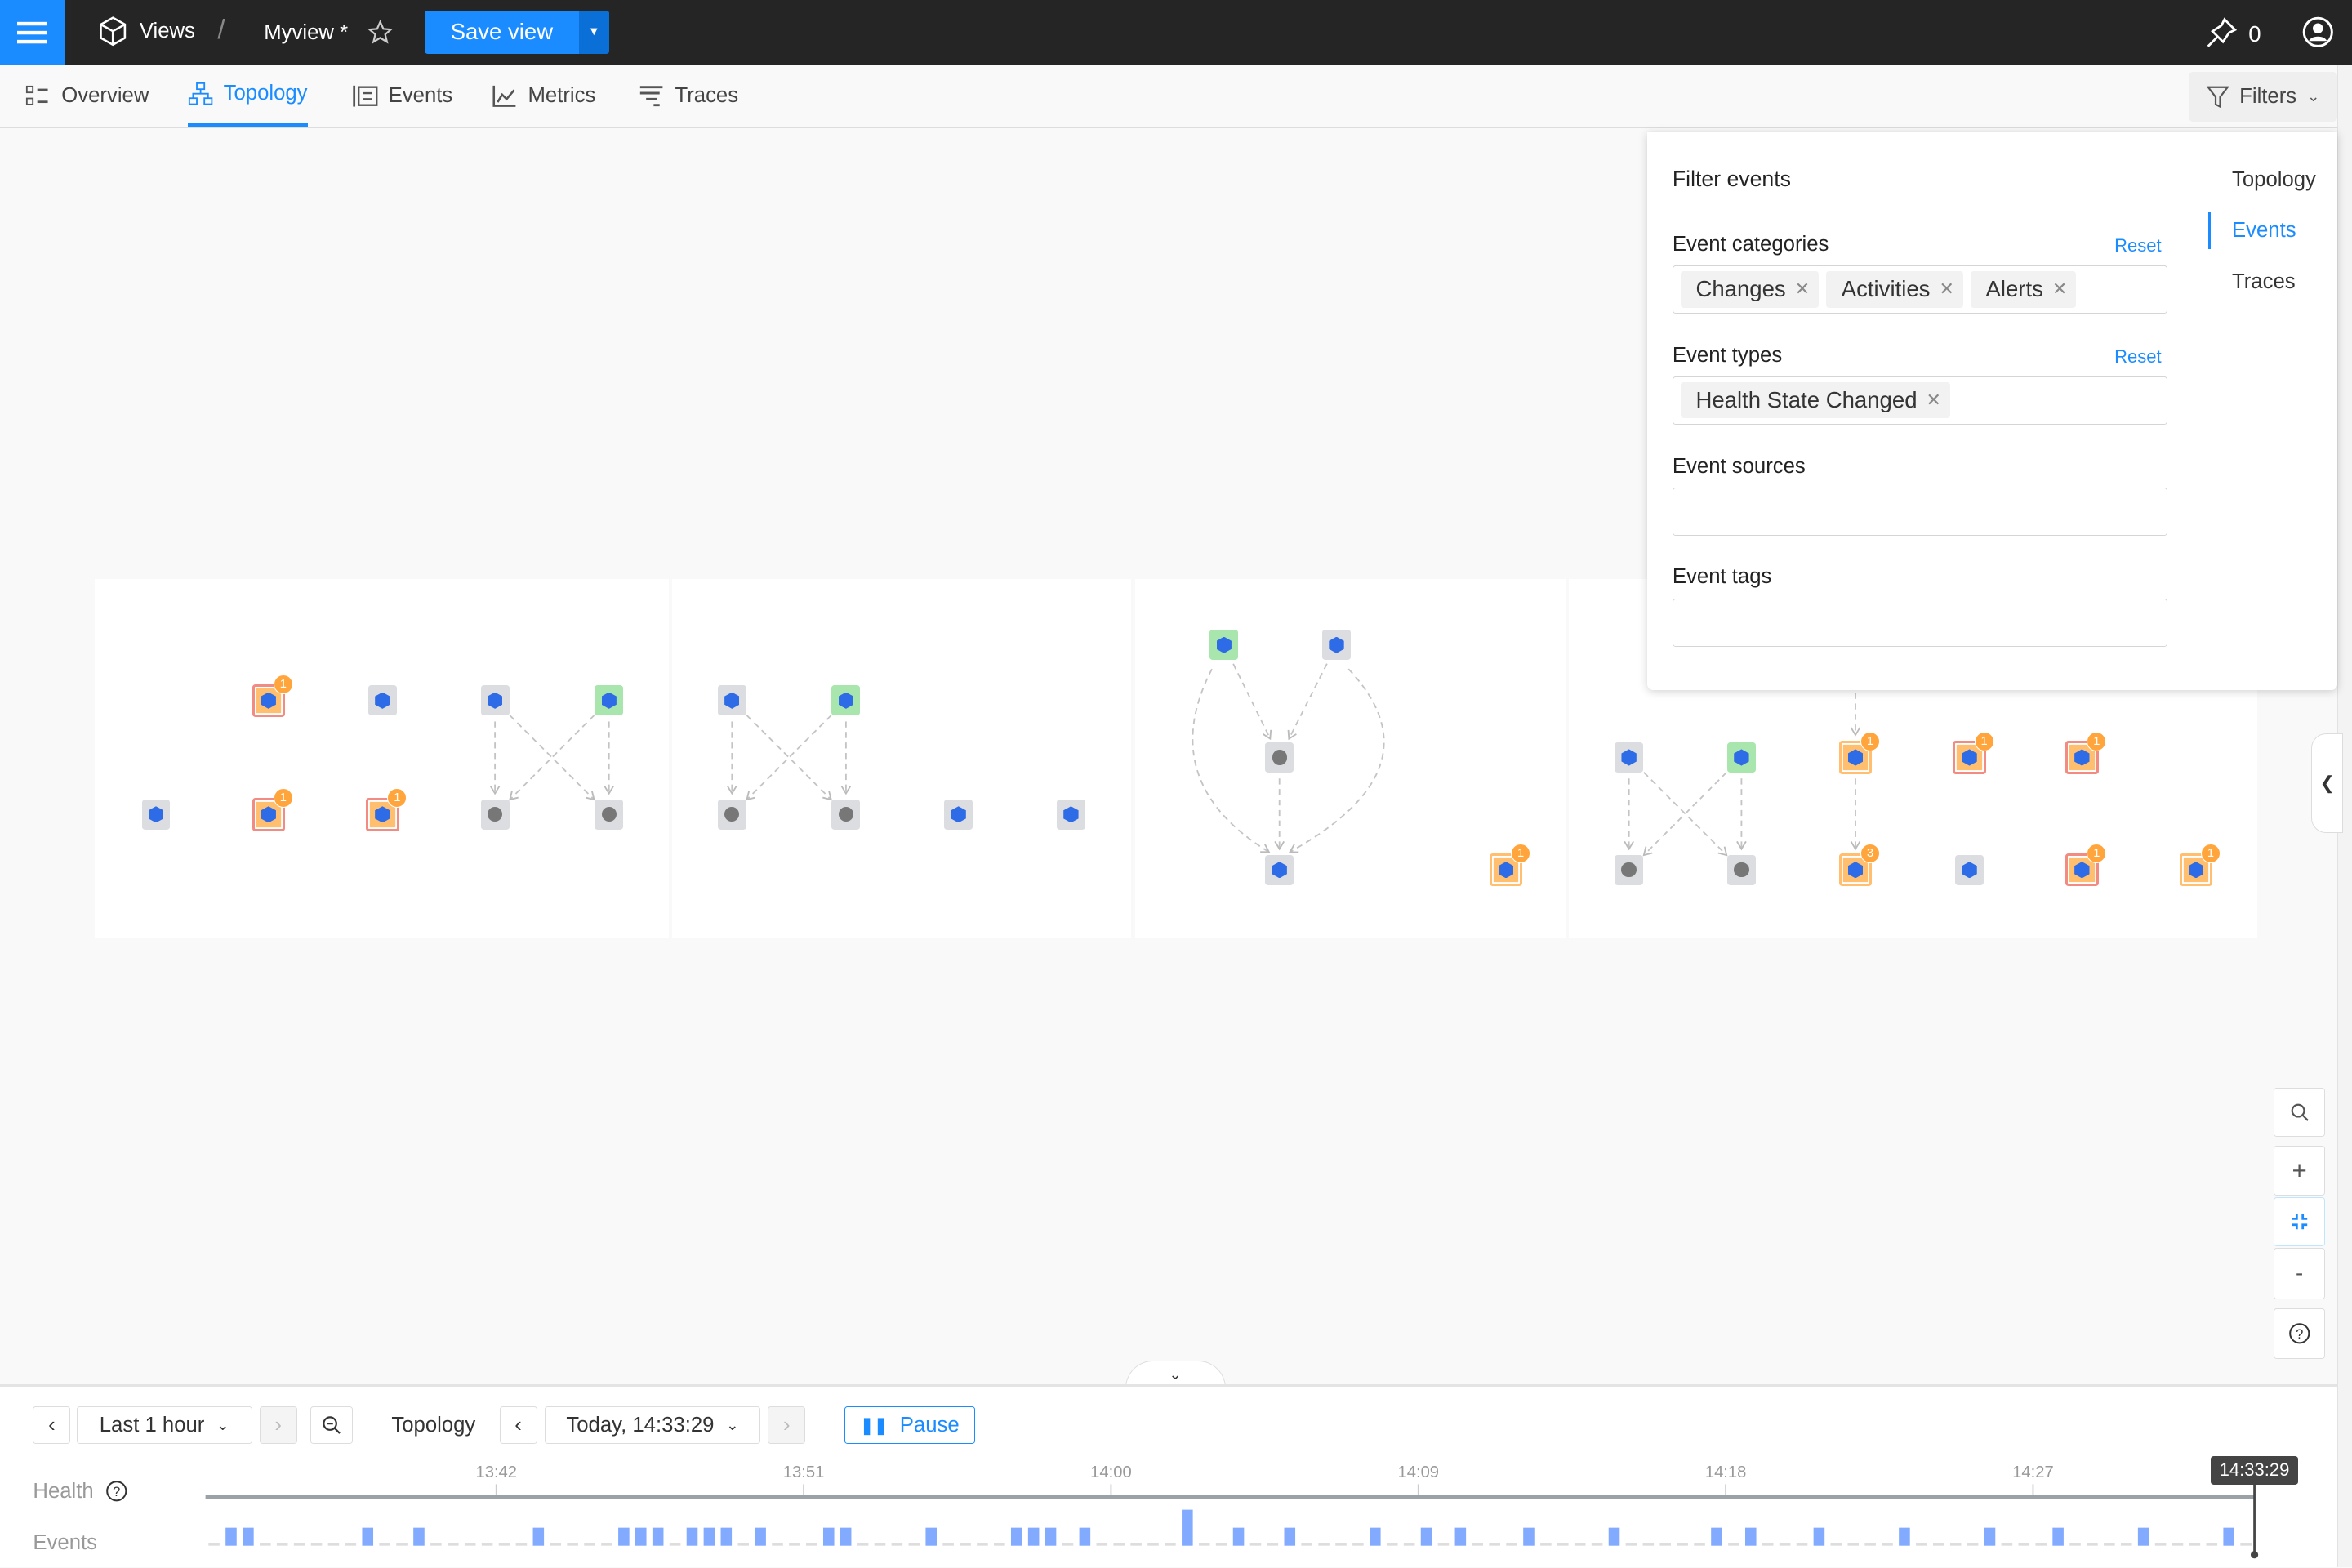 Image resolution: width=2352 pixels, height=1568 pixels. Describe the element at coordinates (516, 32) in the screenshot. I see `save-view-button: Save view ▼` at that location.